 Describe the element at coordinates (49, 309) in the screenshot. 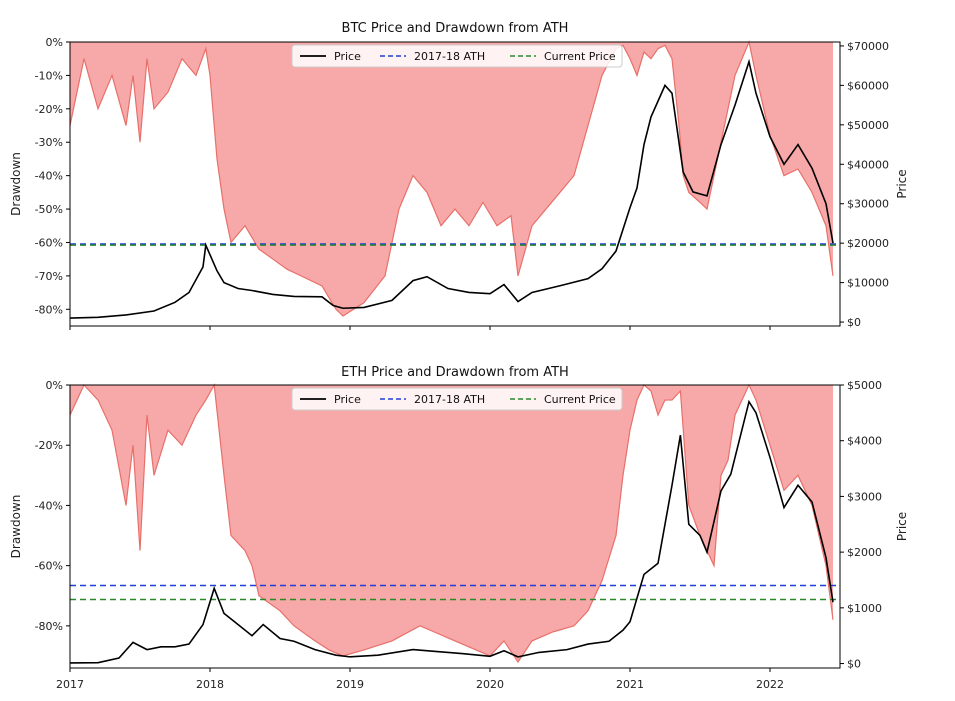

I see `btc-drawdown-tick-label: -80%` at that location.